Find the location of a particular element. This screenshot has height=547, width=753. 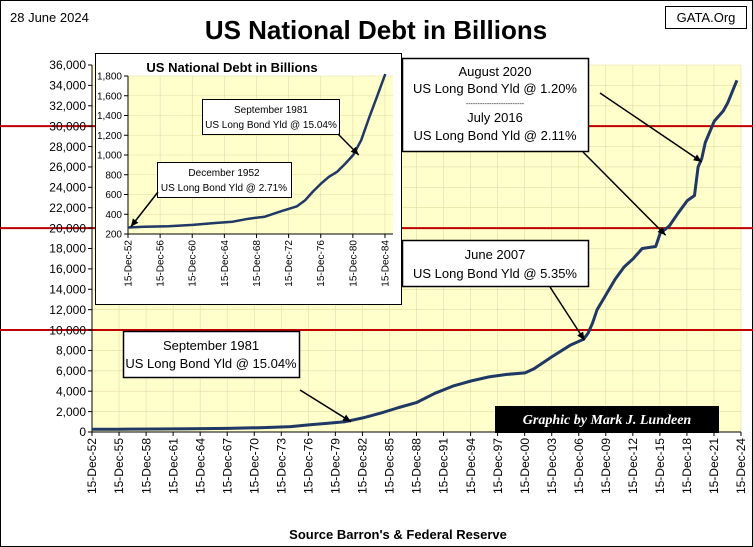

main-y-tick-label: 4,000 is located at coordinates (71, 391).